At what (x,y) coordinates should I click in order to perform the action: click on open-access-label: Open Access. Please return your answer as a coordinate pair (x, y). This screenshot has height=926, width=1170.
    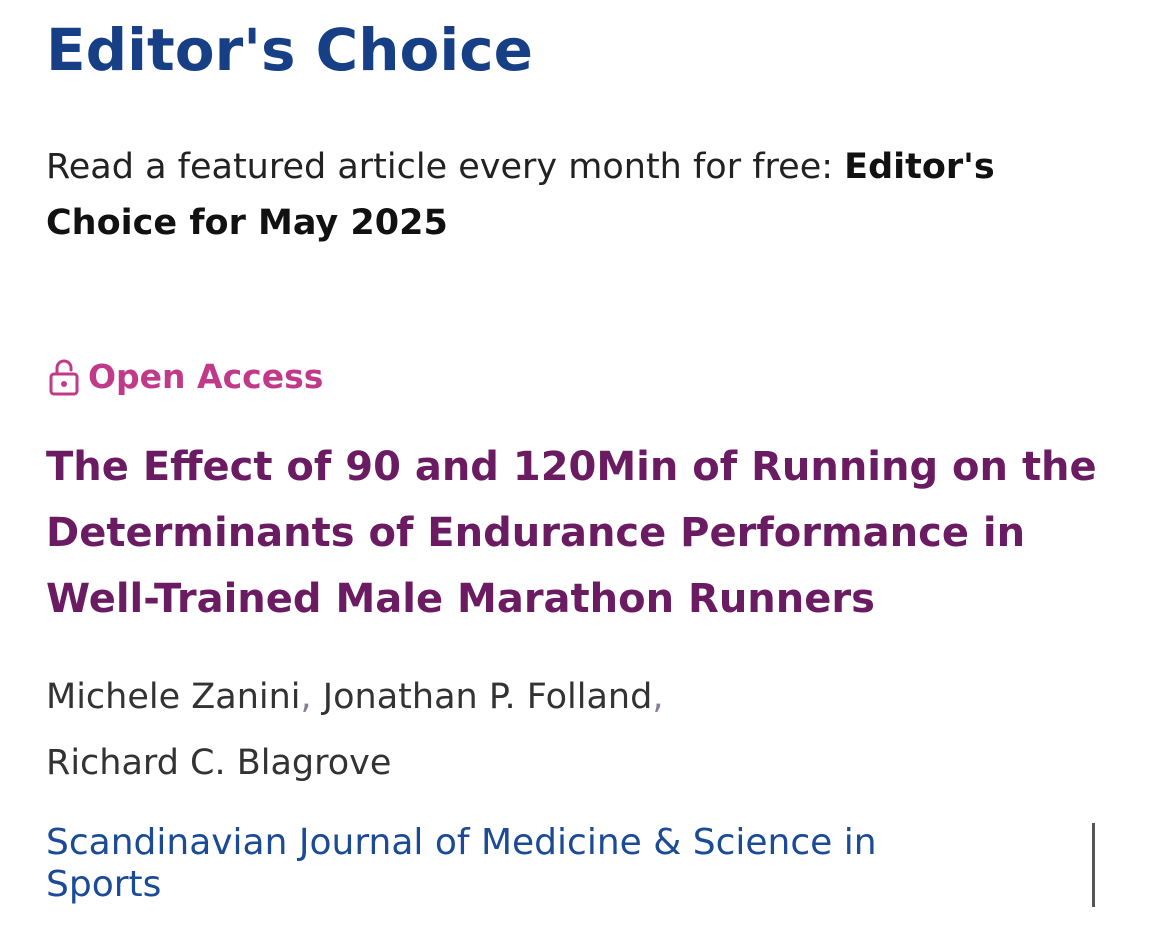
    Looking at the image, I should click on (206, 376).